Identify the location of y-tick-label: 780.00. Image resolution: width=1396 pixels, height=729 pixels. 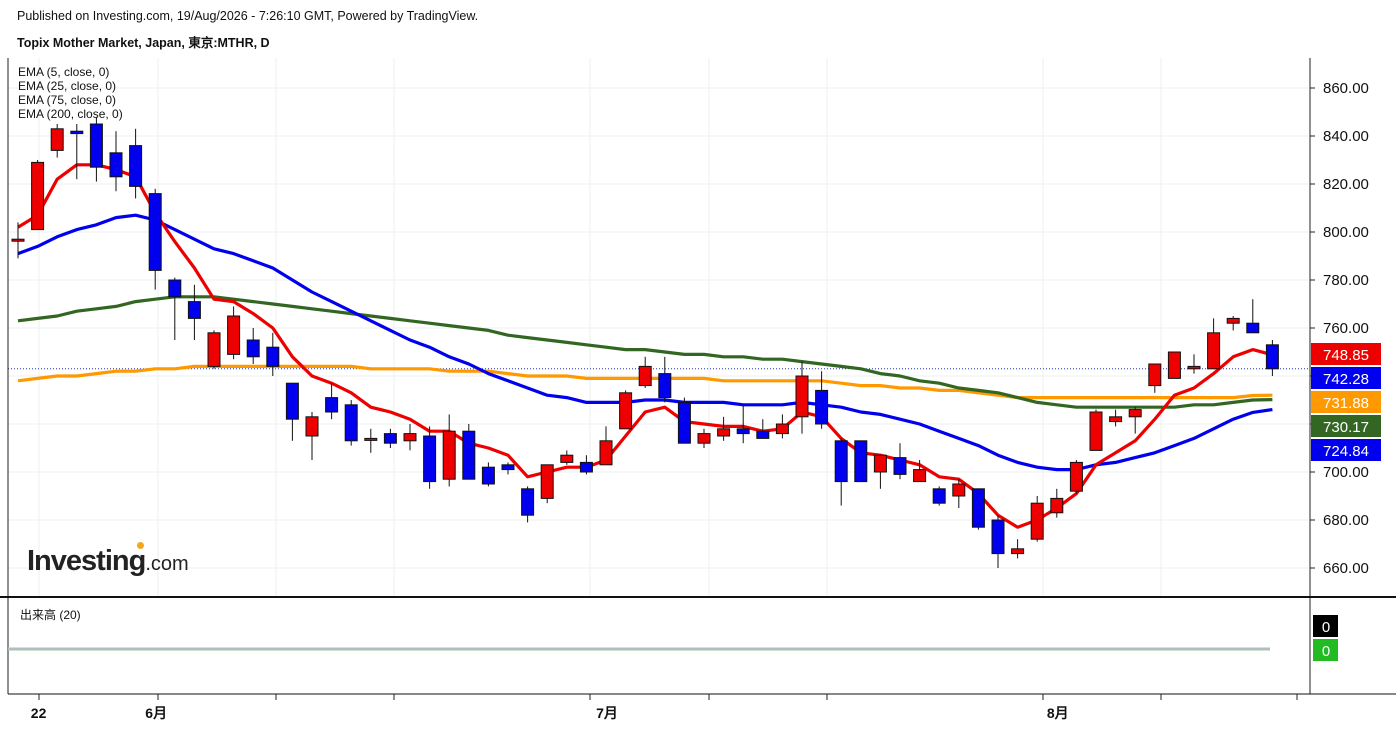
(1346, 280).